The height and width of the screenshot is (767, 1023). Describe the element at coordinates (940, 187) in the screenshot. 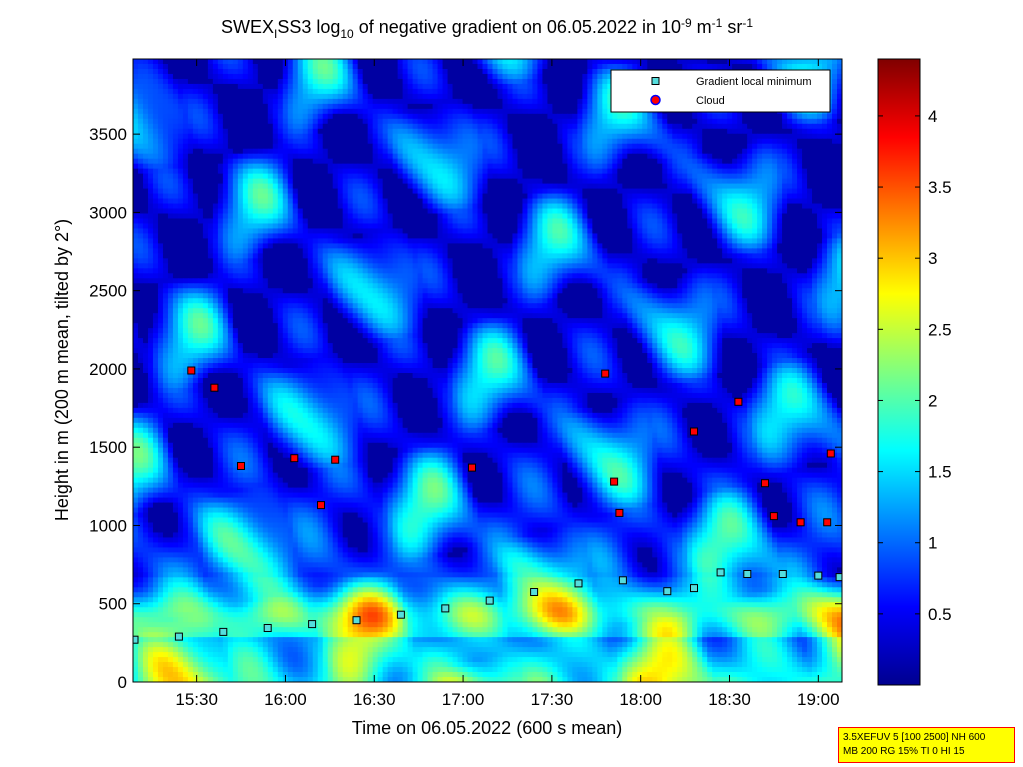

I see `colorbar-tick-label: 3.5` at that location.